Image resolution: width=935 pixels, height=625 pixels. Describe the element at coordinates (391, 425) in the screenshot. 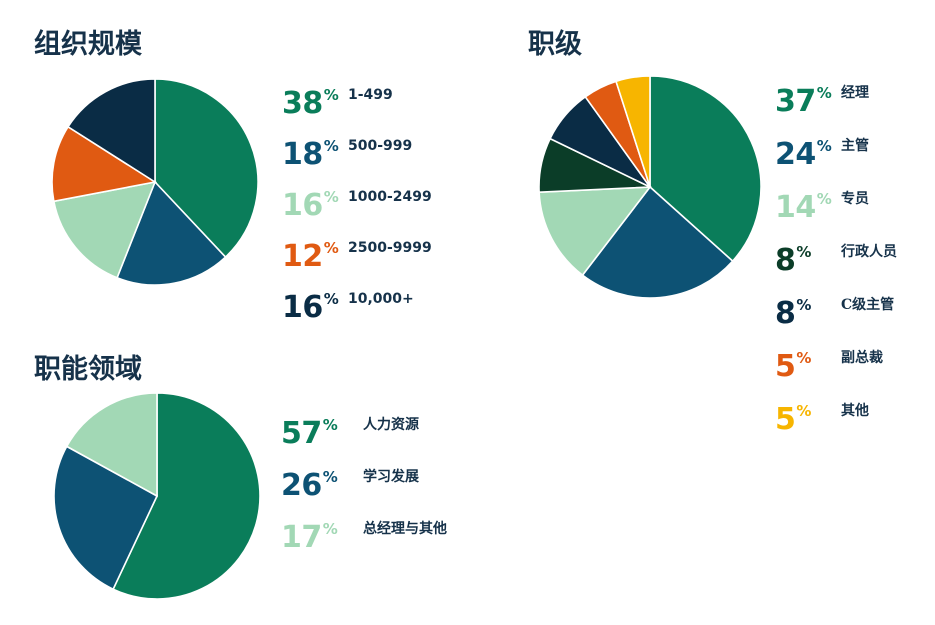

I see `legend-label: 人力资源` at that location.